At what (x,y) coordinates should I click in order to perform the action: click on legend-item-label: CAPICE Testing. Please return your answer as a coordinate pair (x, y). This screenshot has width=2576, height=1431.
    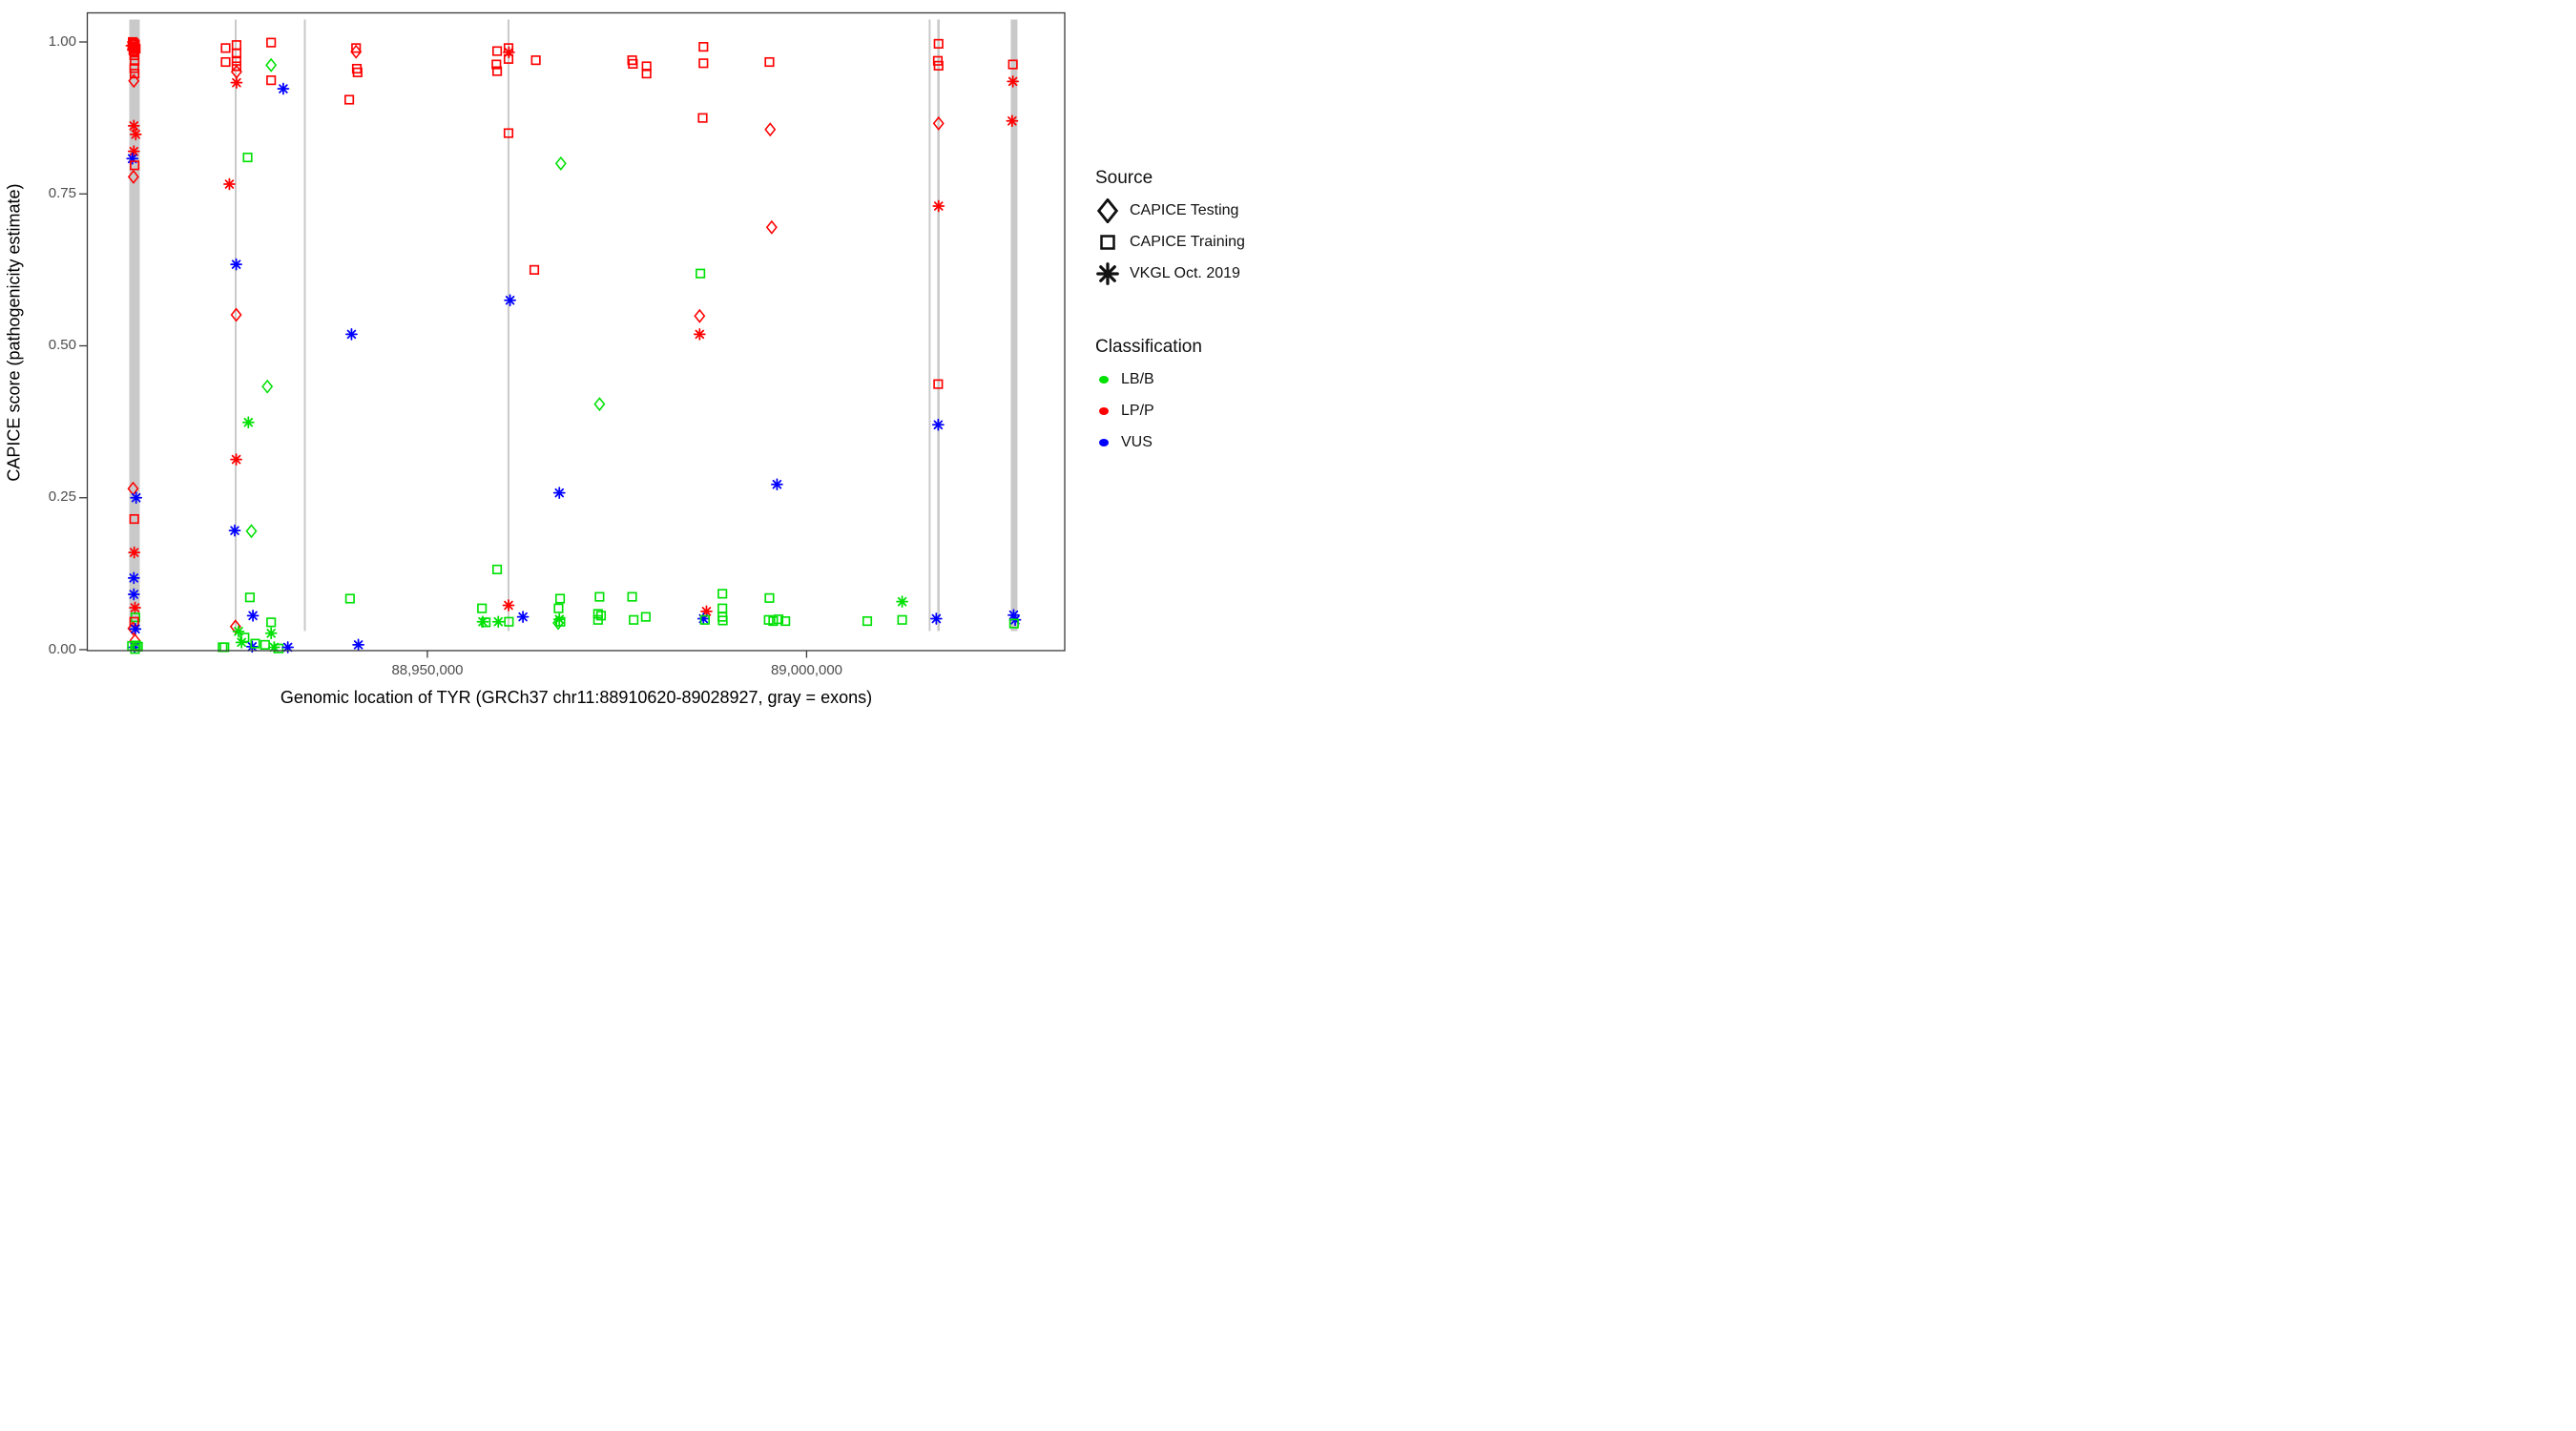
    Looking at the image, I should click on (1184, 210).